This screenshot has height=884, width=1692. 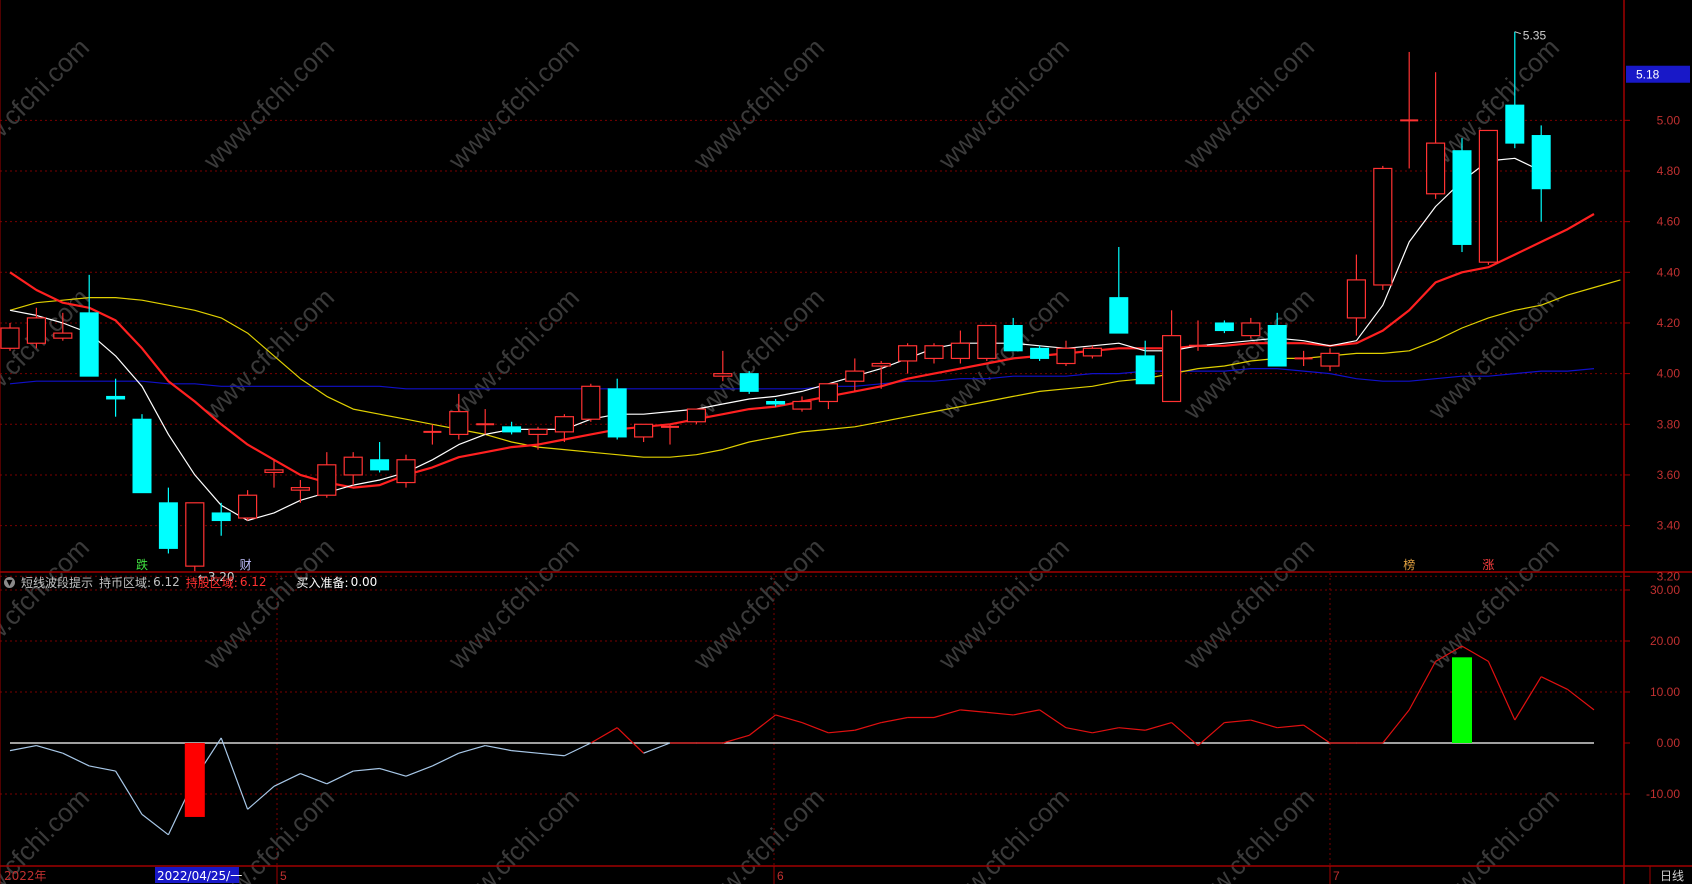 What do you see at coordinates (199, 876) in the screenshot?
I see `cursor-date: 2022/04/25/一` at bounding box center [199, 876].